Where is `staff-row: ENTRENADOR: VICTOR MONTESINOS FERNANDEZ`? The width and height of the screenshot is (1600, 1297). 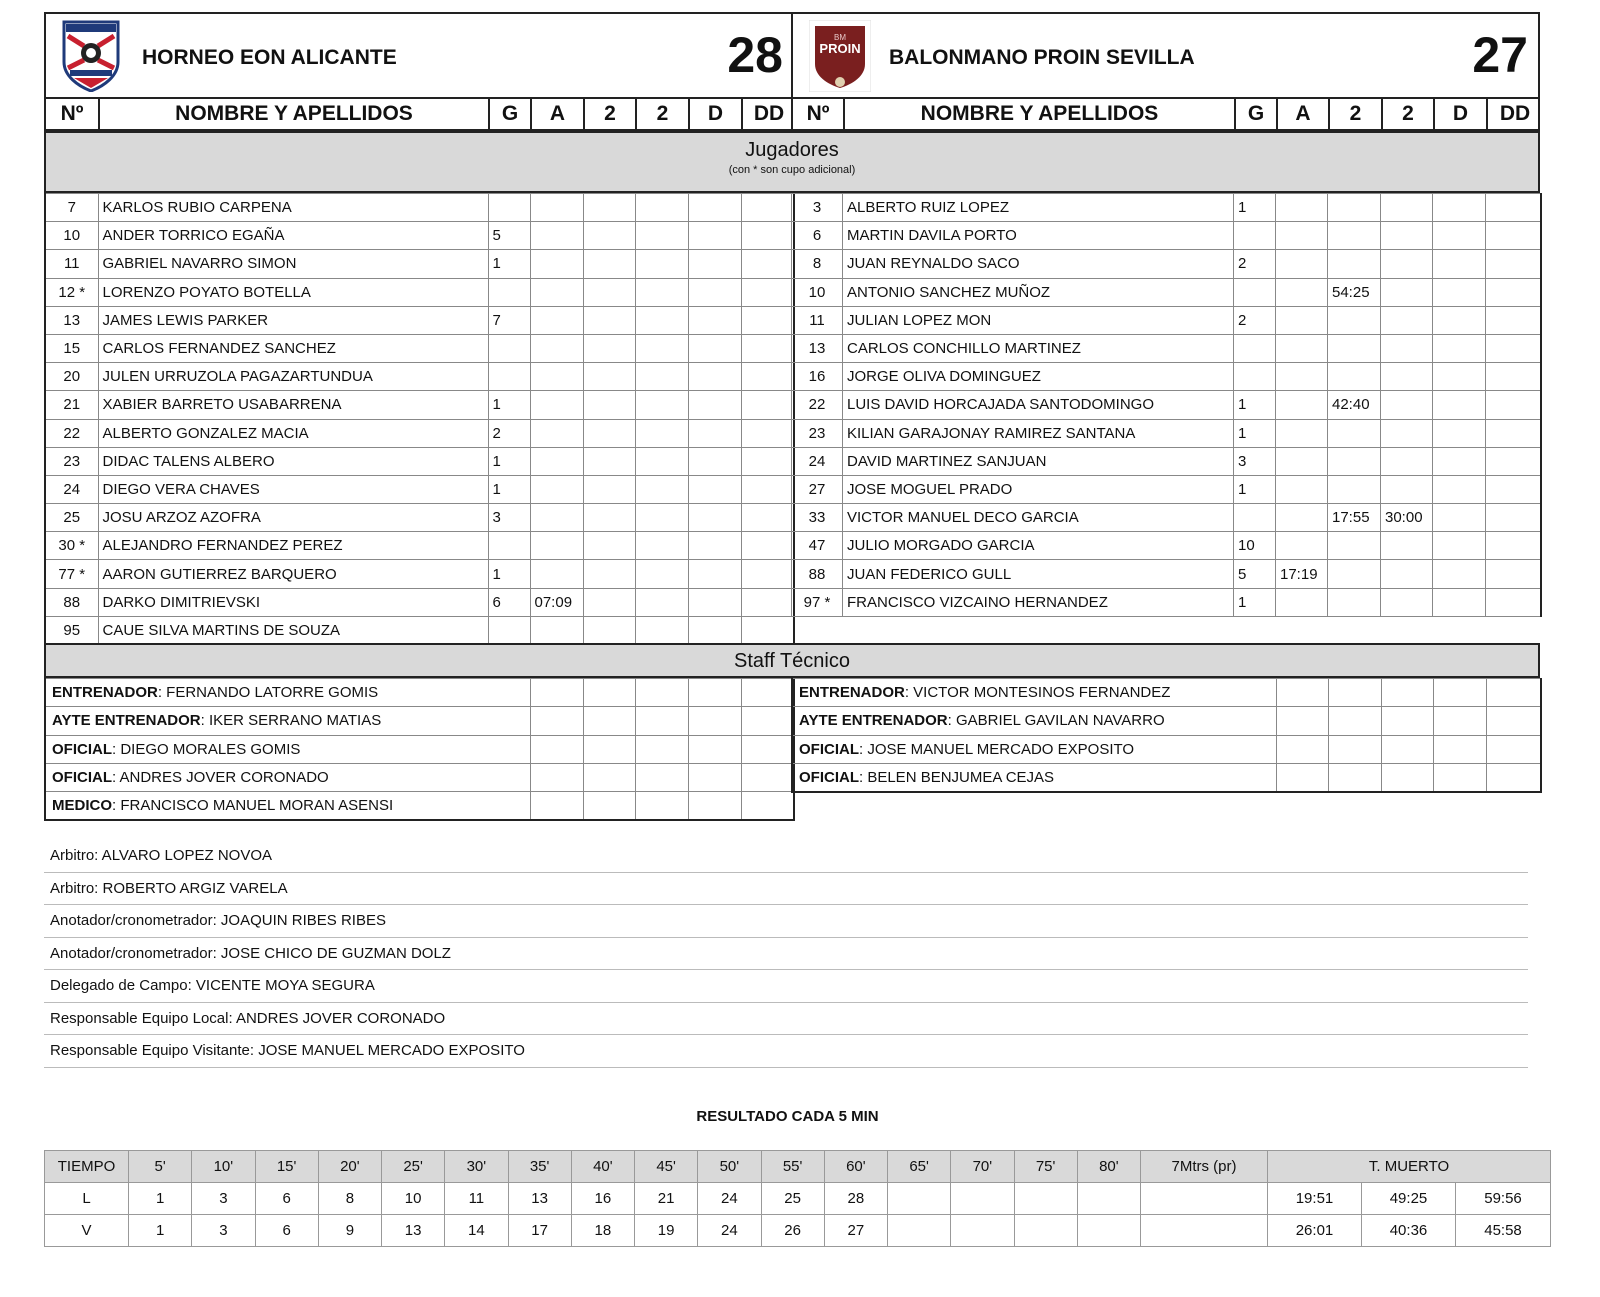 staff-row: ENTRENADOR: VICTOR MONTESINOS FERNANDEZ is located at coordinates (1166, 692).